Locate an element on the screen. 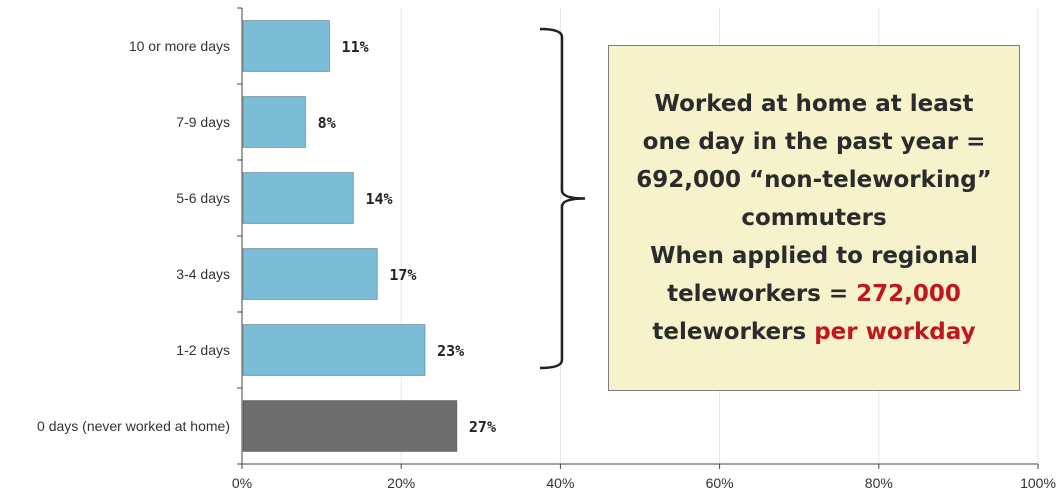  callout-line: one day in the past year = is located at coordinates (814, 142).